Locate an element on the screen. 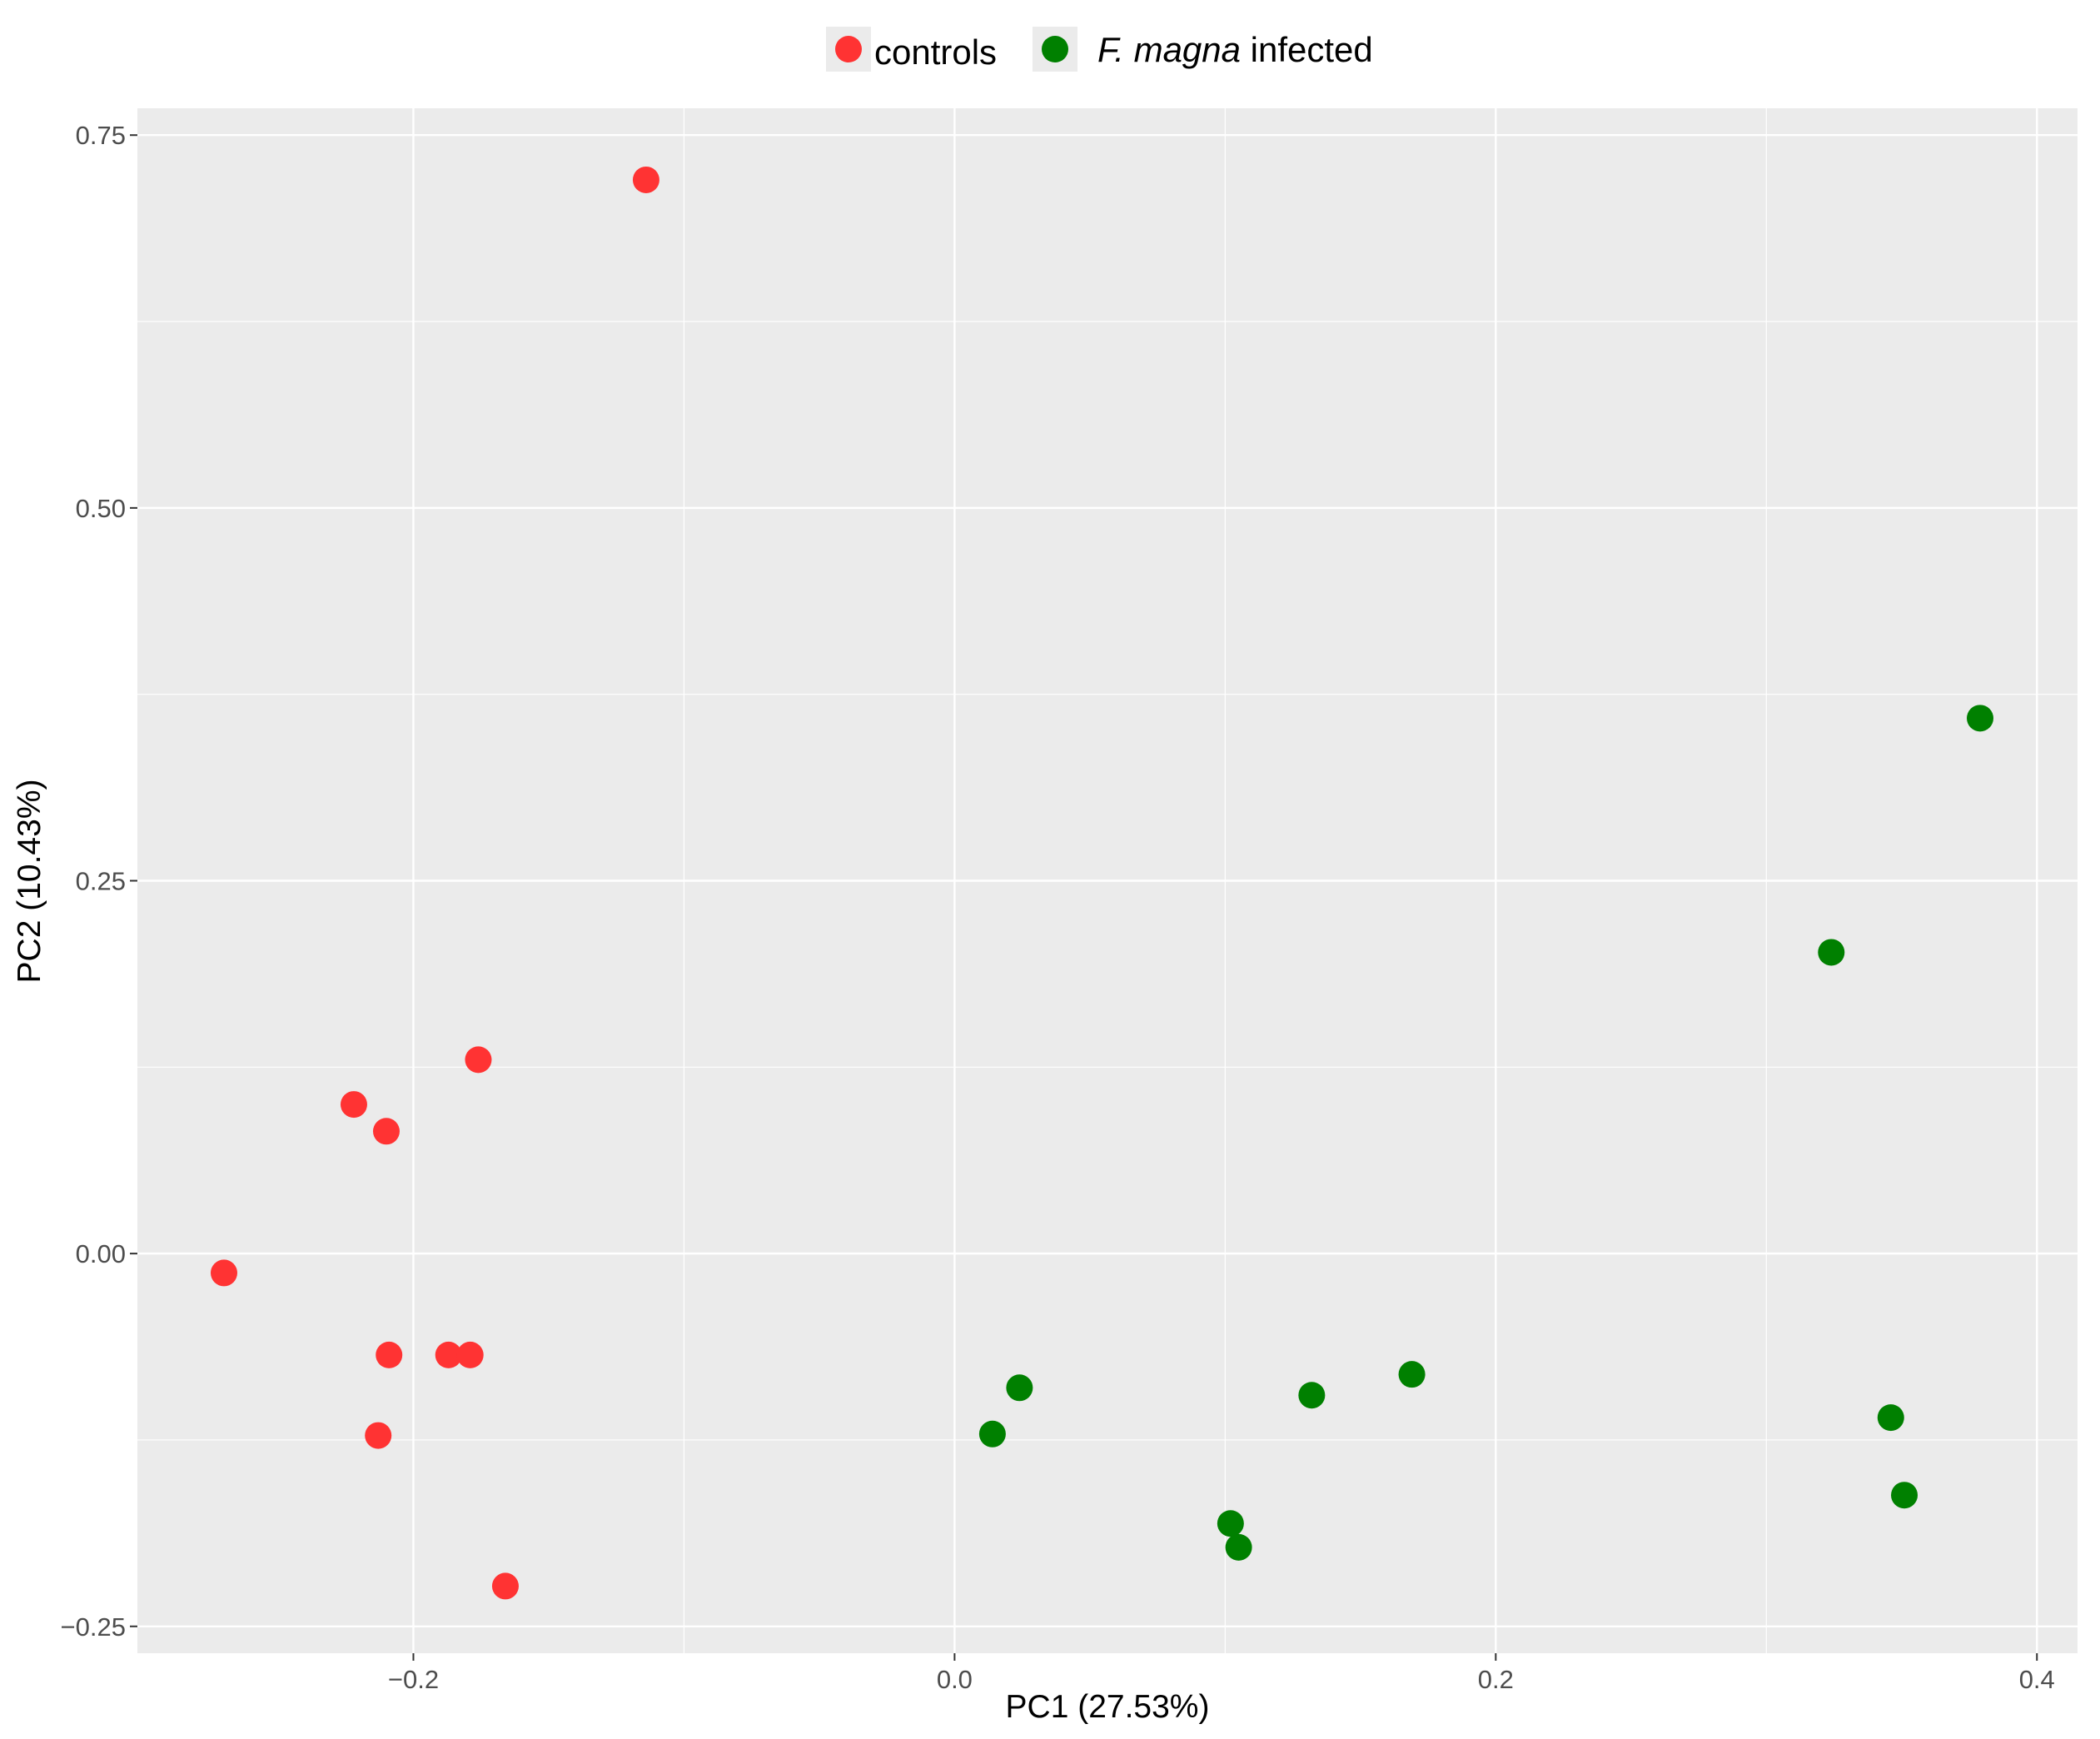  legend-label-infected: F. magna infected is located at coordinates (1235, 49).